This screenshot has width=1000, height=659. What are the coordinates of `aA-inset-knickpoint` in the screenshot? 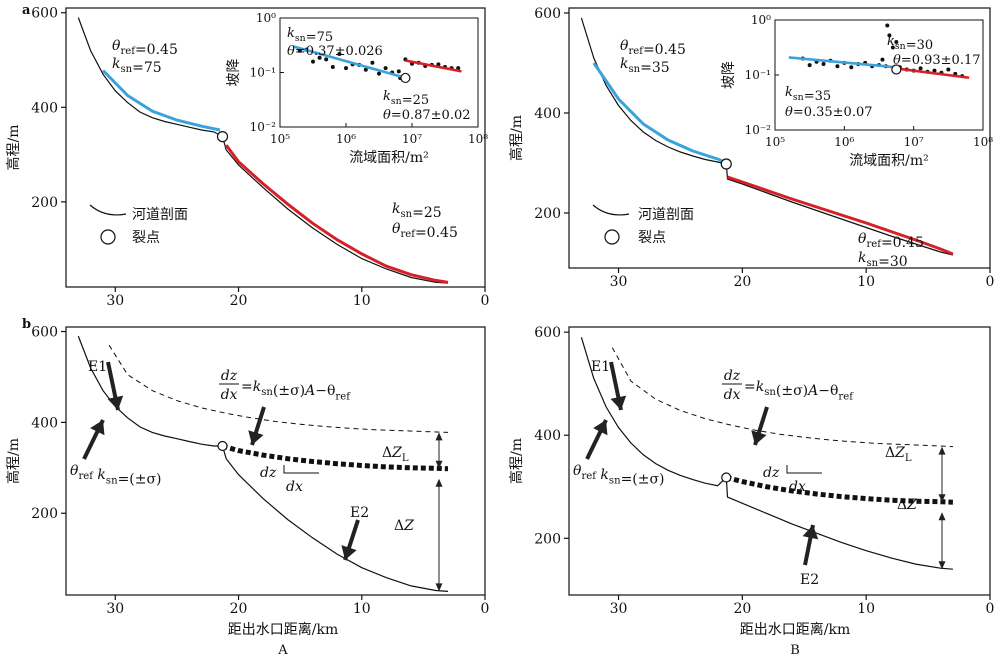 It's located at (405, 78).